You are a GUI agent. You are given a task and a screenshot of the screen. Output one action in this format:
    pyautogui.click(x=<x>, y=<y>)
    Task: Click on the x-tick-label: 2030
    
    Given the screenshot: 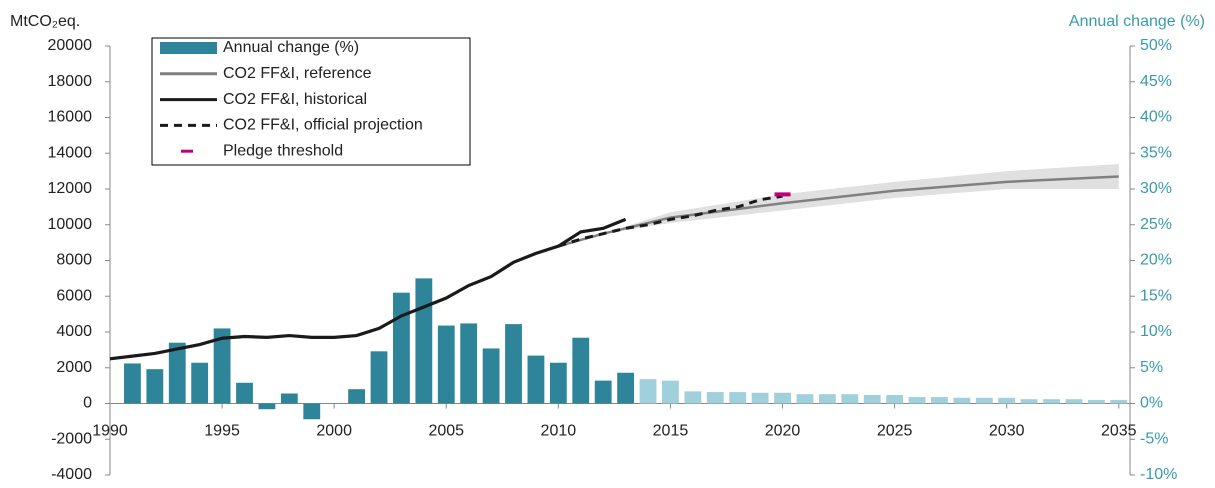 What is the action you would take?
    pyautogui.click(x=1007, y=431)
    